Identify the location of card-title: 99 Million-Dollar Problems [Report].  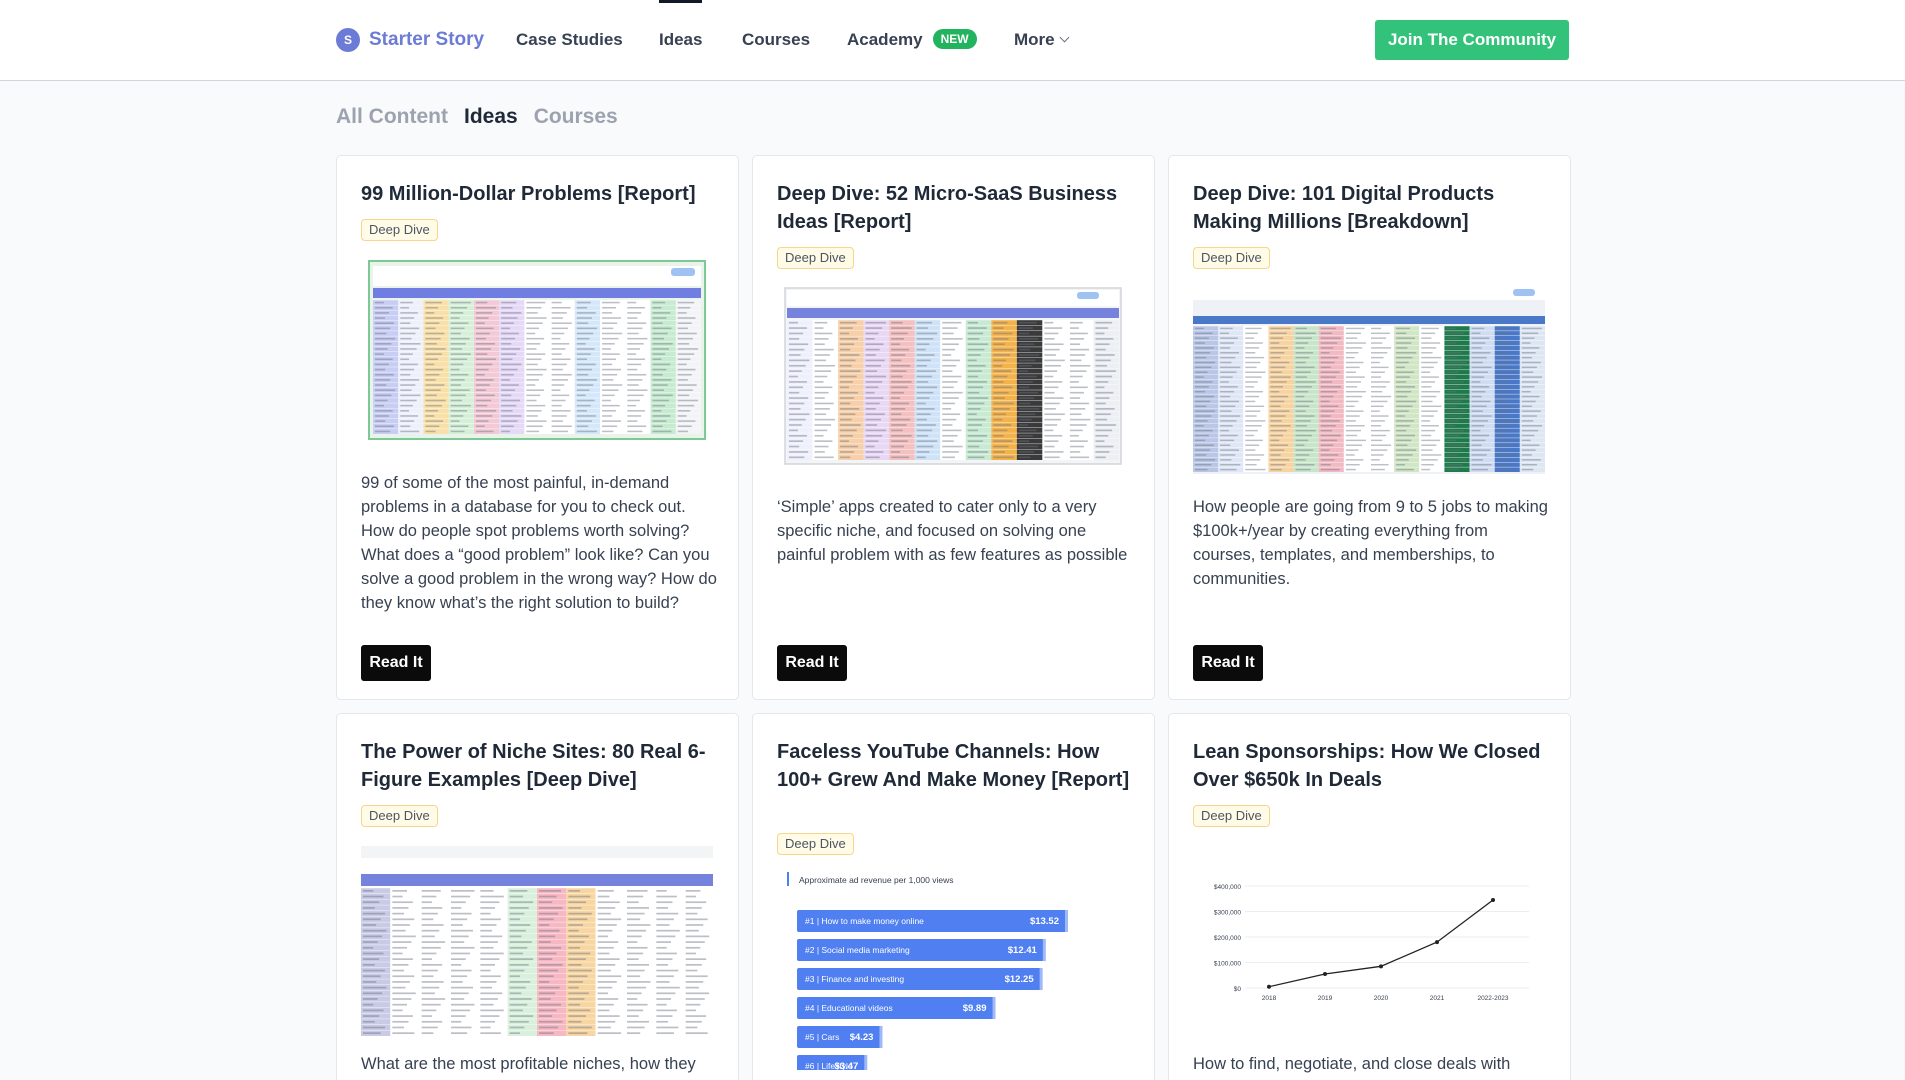
(528, 194).